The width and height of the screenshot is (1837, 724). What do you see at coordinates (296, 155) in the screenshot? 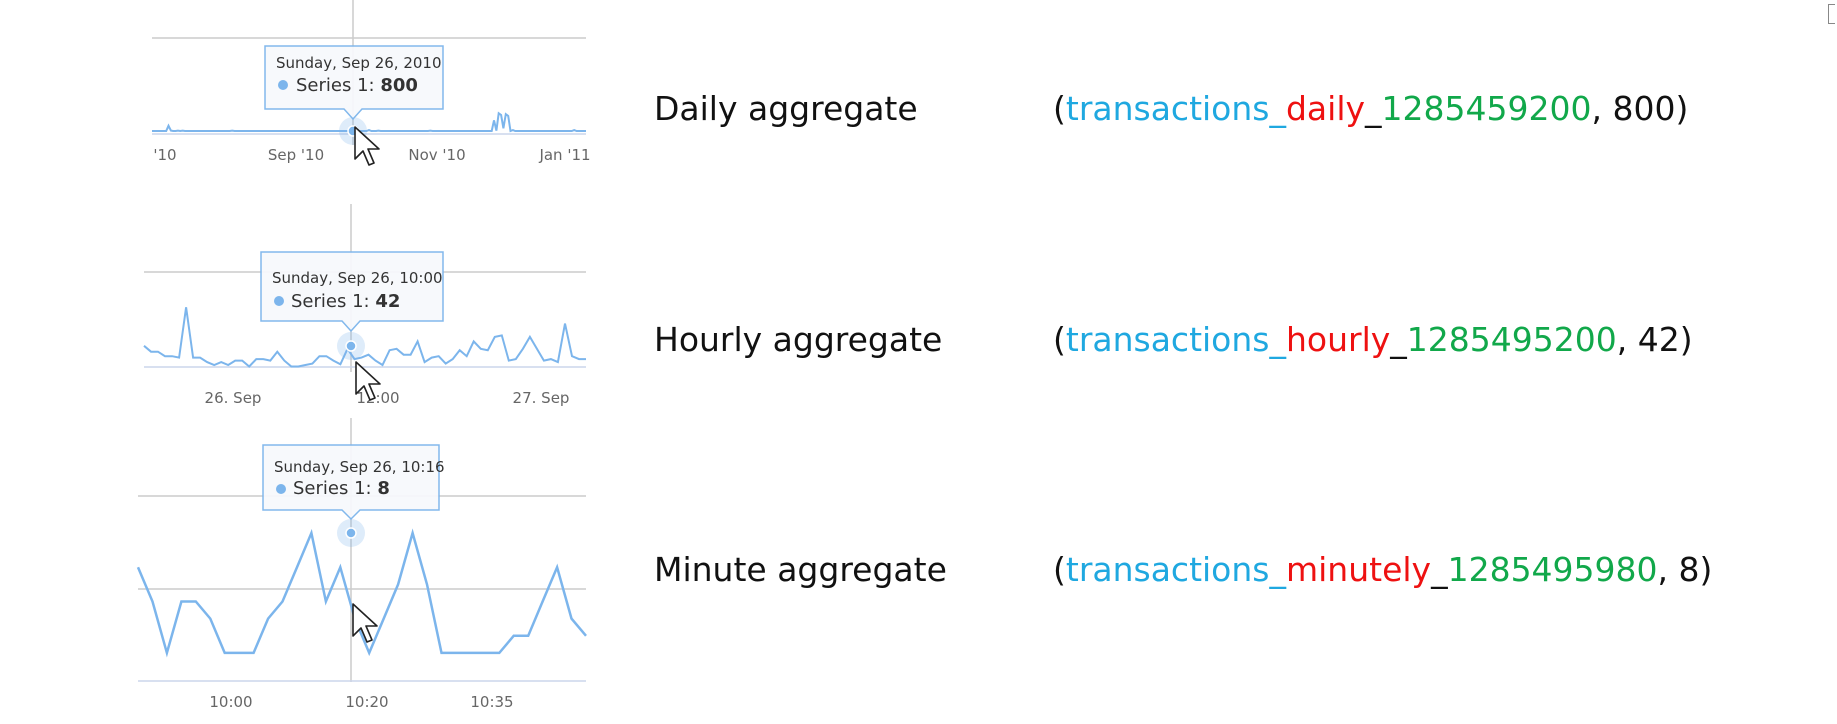
I see `daily-x-tick-label: Sep '10` at bounding box center [296, 155].